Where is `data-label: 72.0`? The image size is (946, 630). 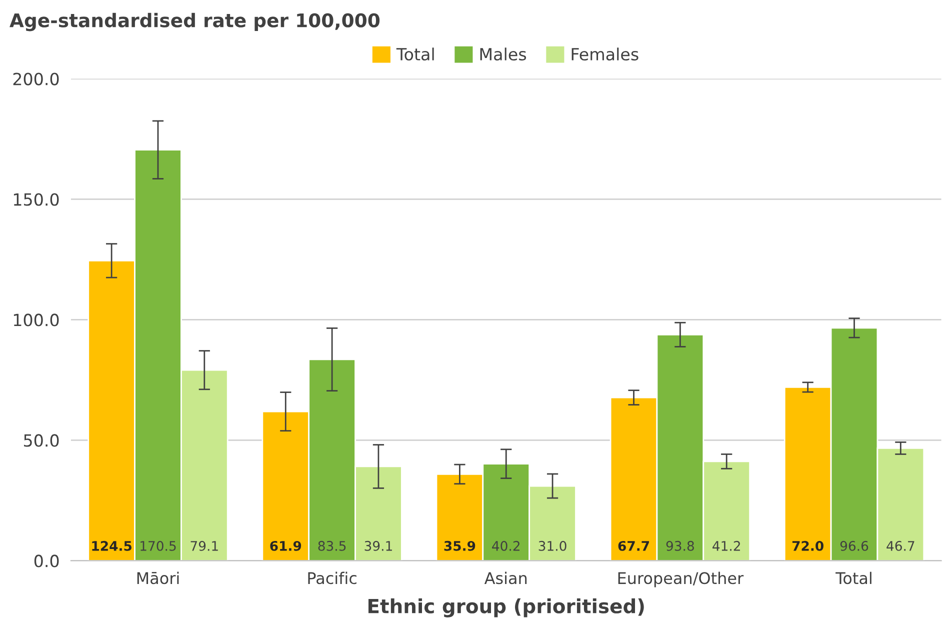
data-label: 72.0 is located at coordinates (808, 545).